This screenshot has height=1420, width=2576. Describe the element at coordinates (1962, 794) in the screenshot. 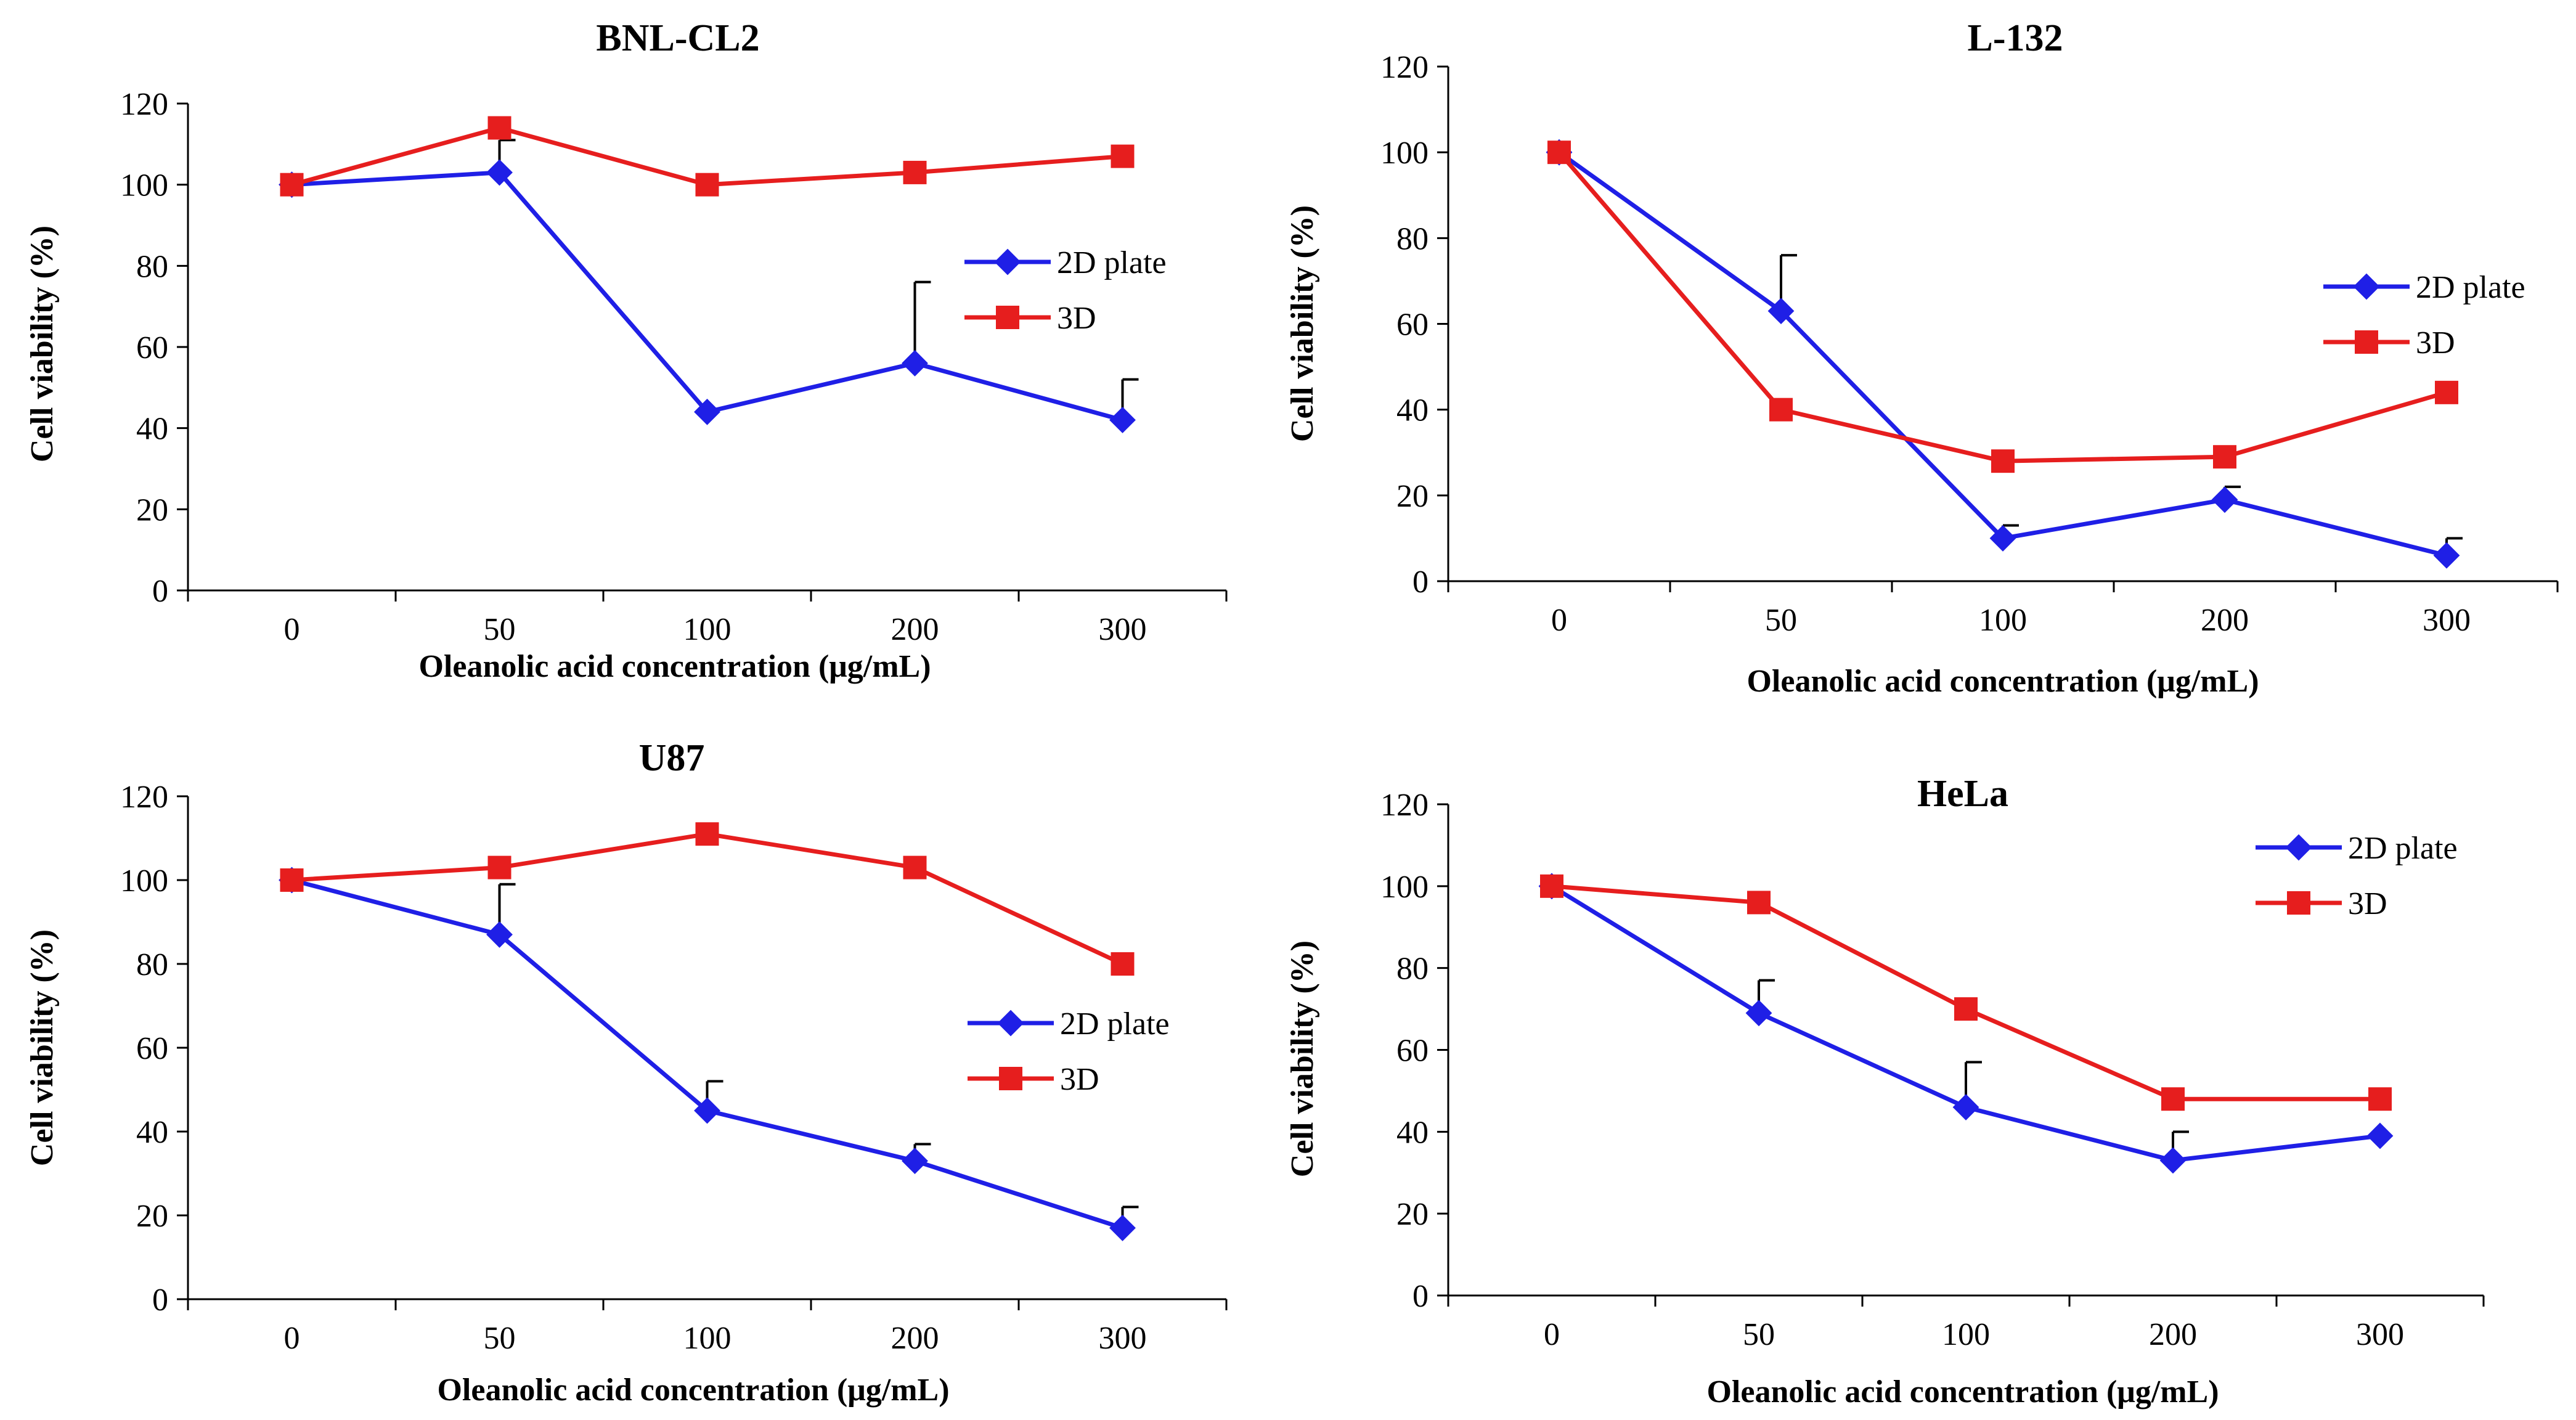

I see `chart-title-hela: HeLa` at that location.